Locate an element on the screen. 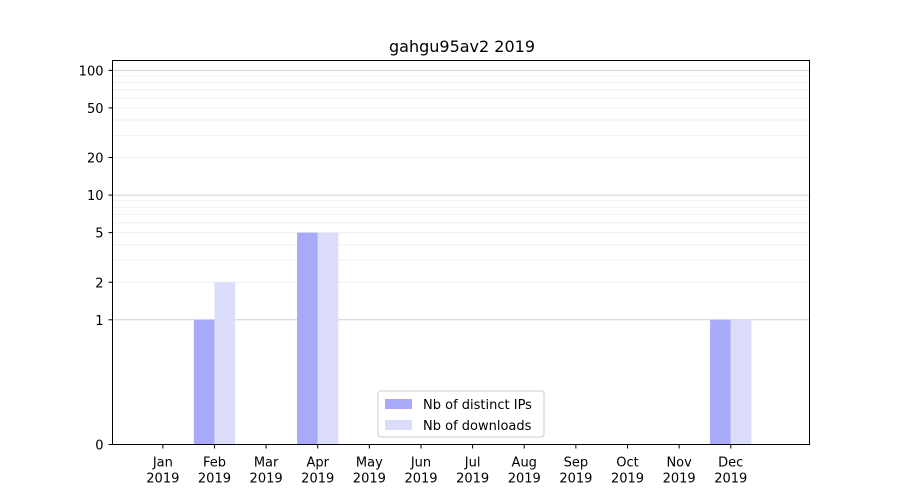 The width and height of the screenshot is (900, 500). legend-label: Nb of downloads is located at coordinates (477, 426).